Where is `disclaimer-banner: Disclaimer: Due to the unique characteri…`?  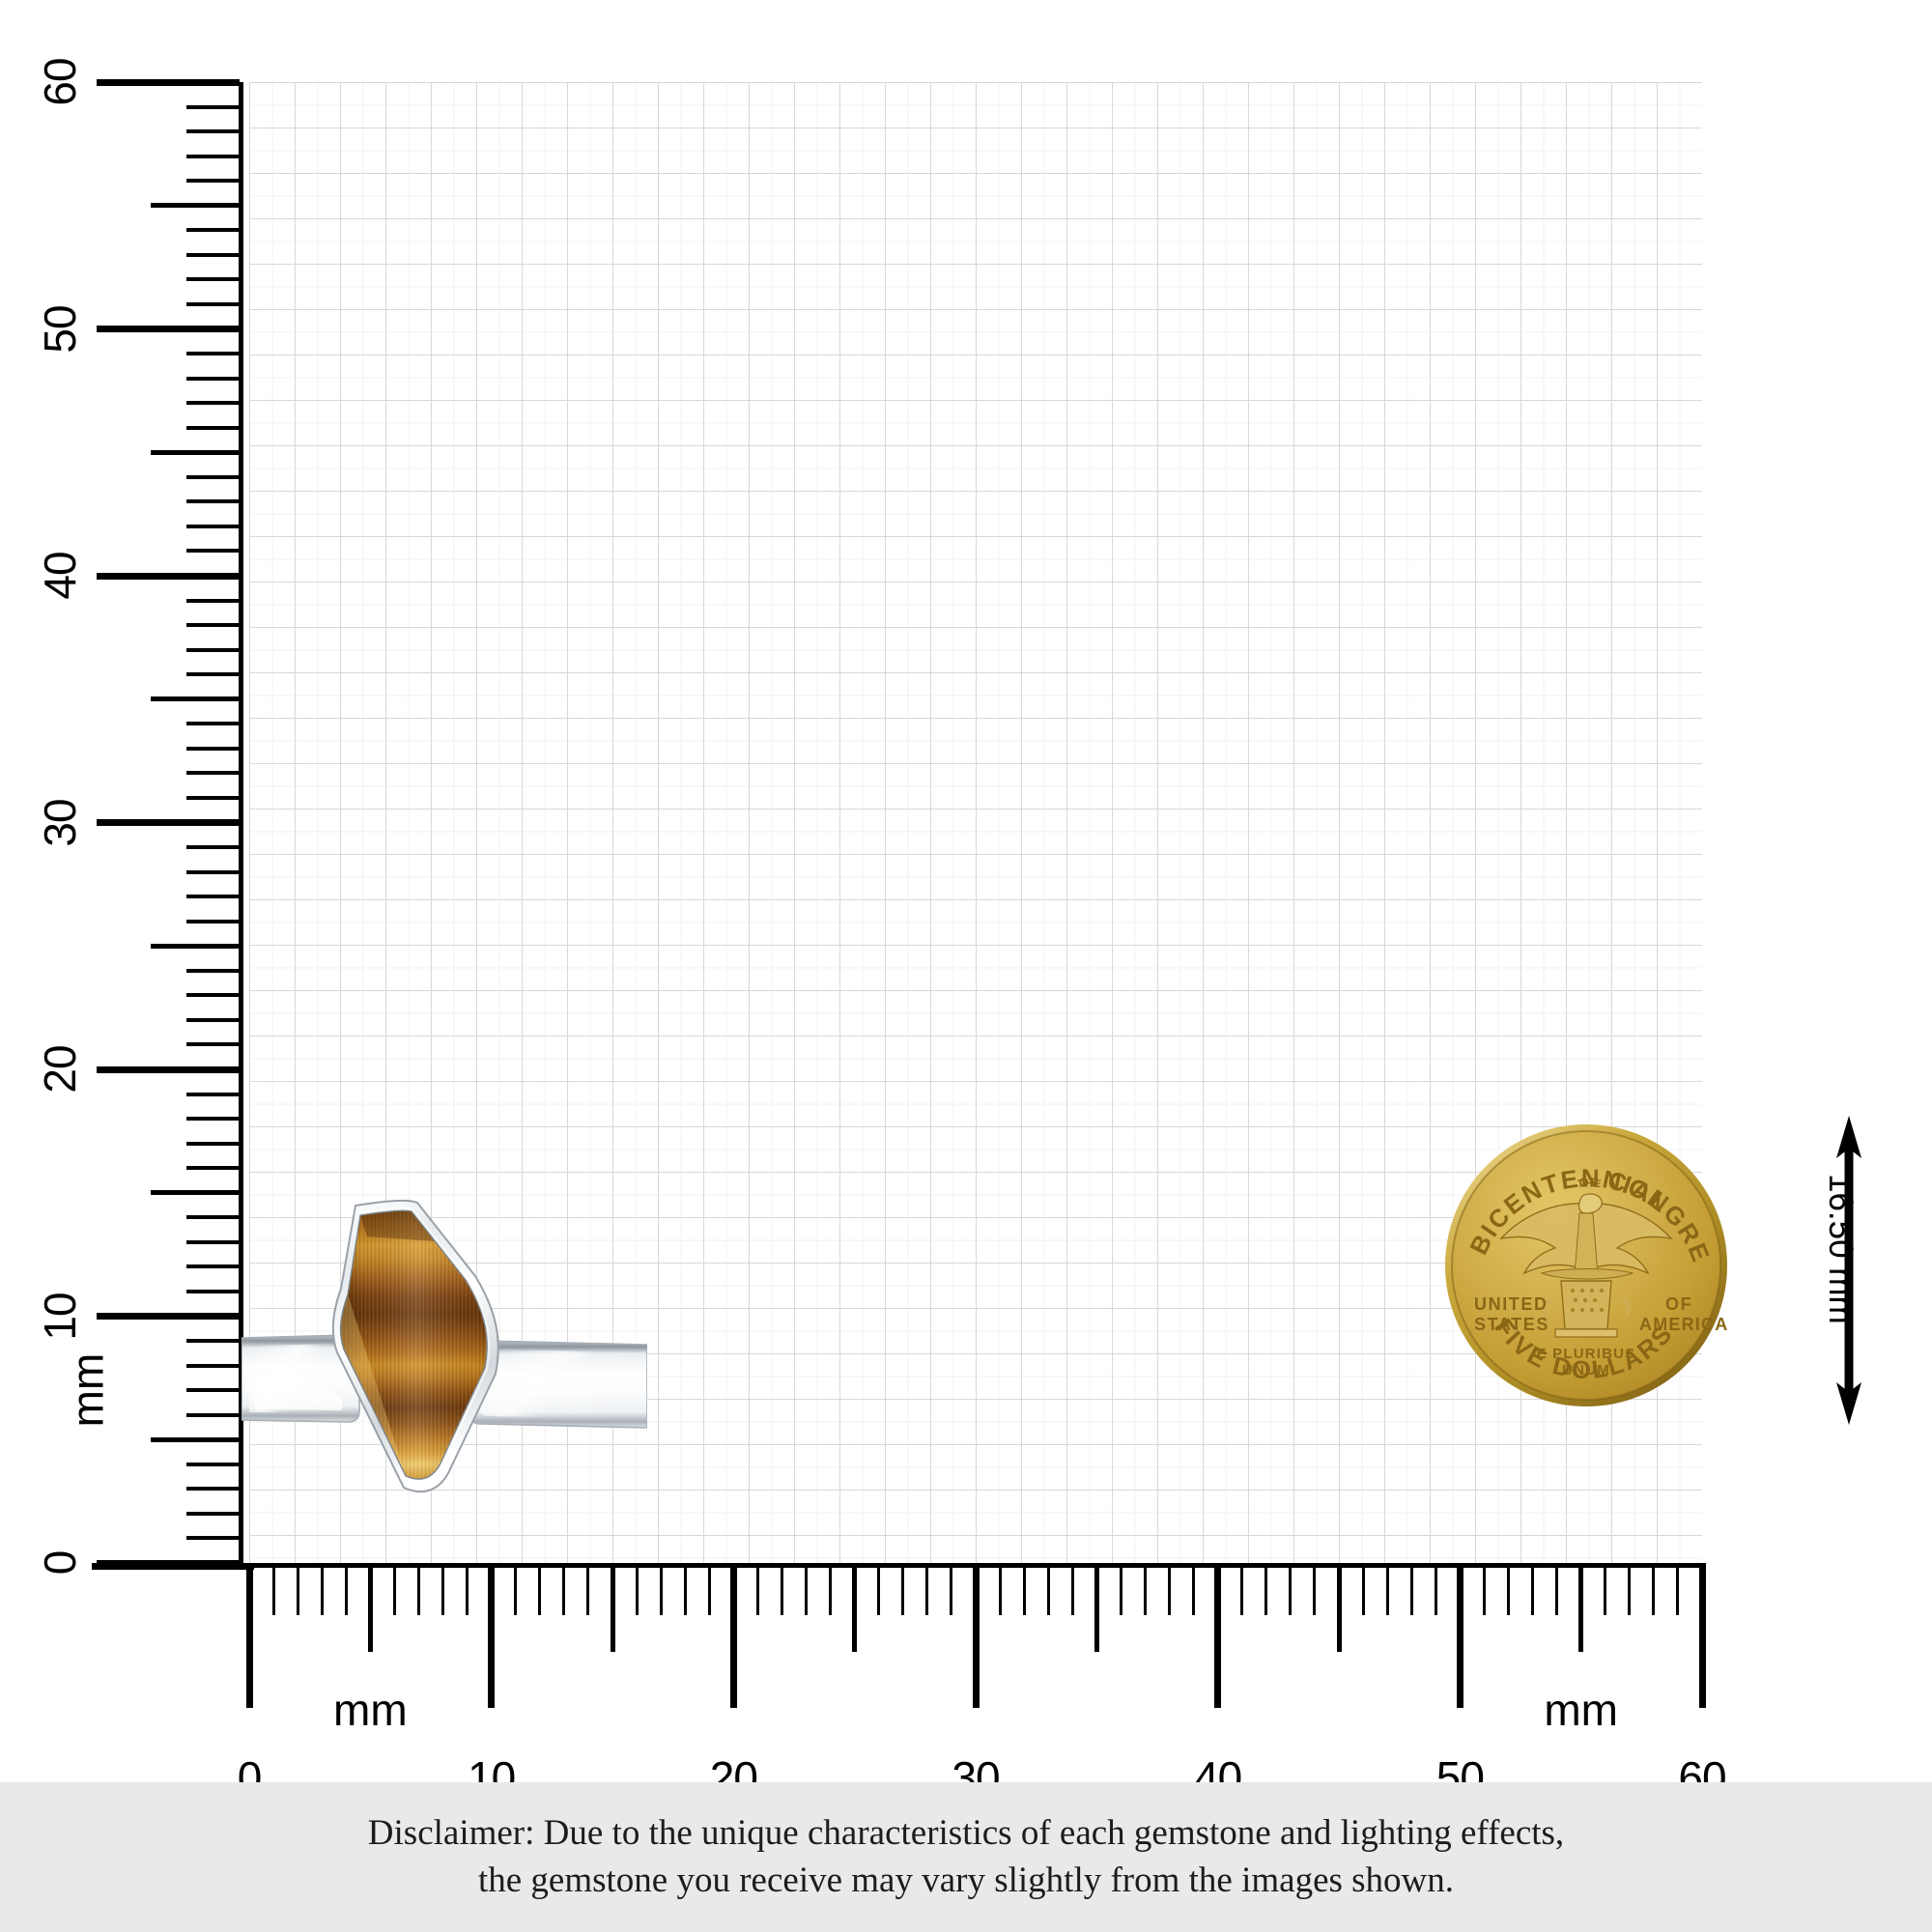
disclaimer-banner: Disclaimer: Due to the unique characteri… is located at coordinates (966, 1857).